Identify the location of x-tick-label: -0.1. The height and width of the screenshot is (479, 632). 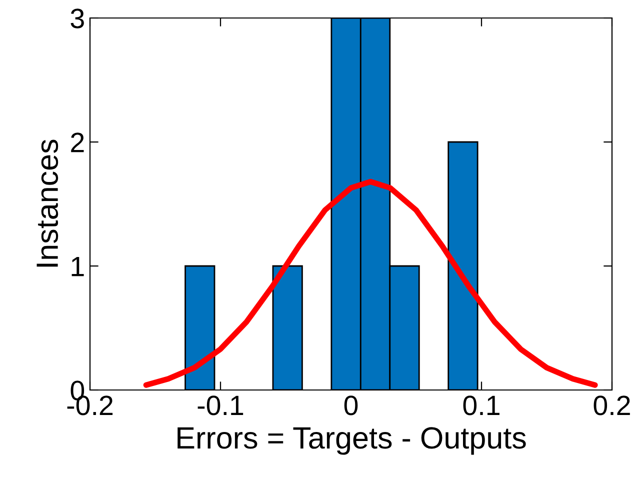
(221, 406).